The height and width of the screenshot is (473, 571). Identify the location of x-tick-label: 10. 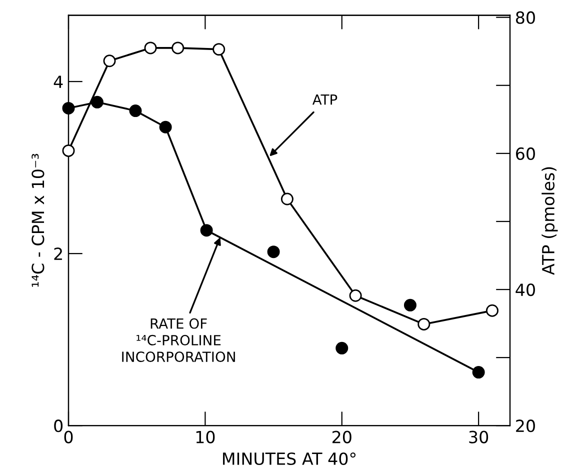
(205, 437).